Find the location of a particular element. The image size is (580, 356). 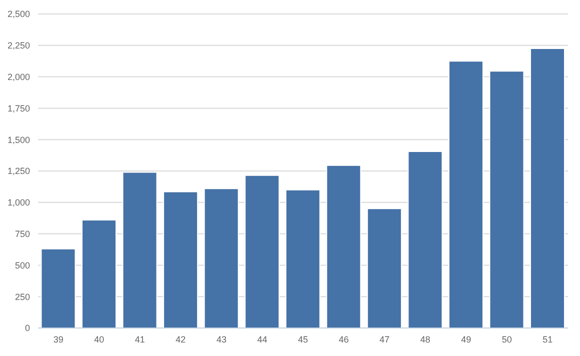

y-tick-label: 2,000 is located at coordinates (18, 77).